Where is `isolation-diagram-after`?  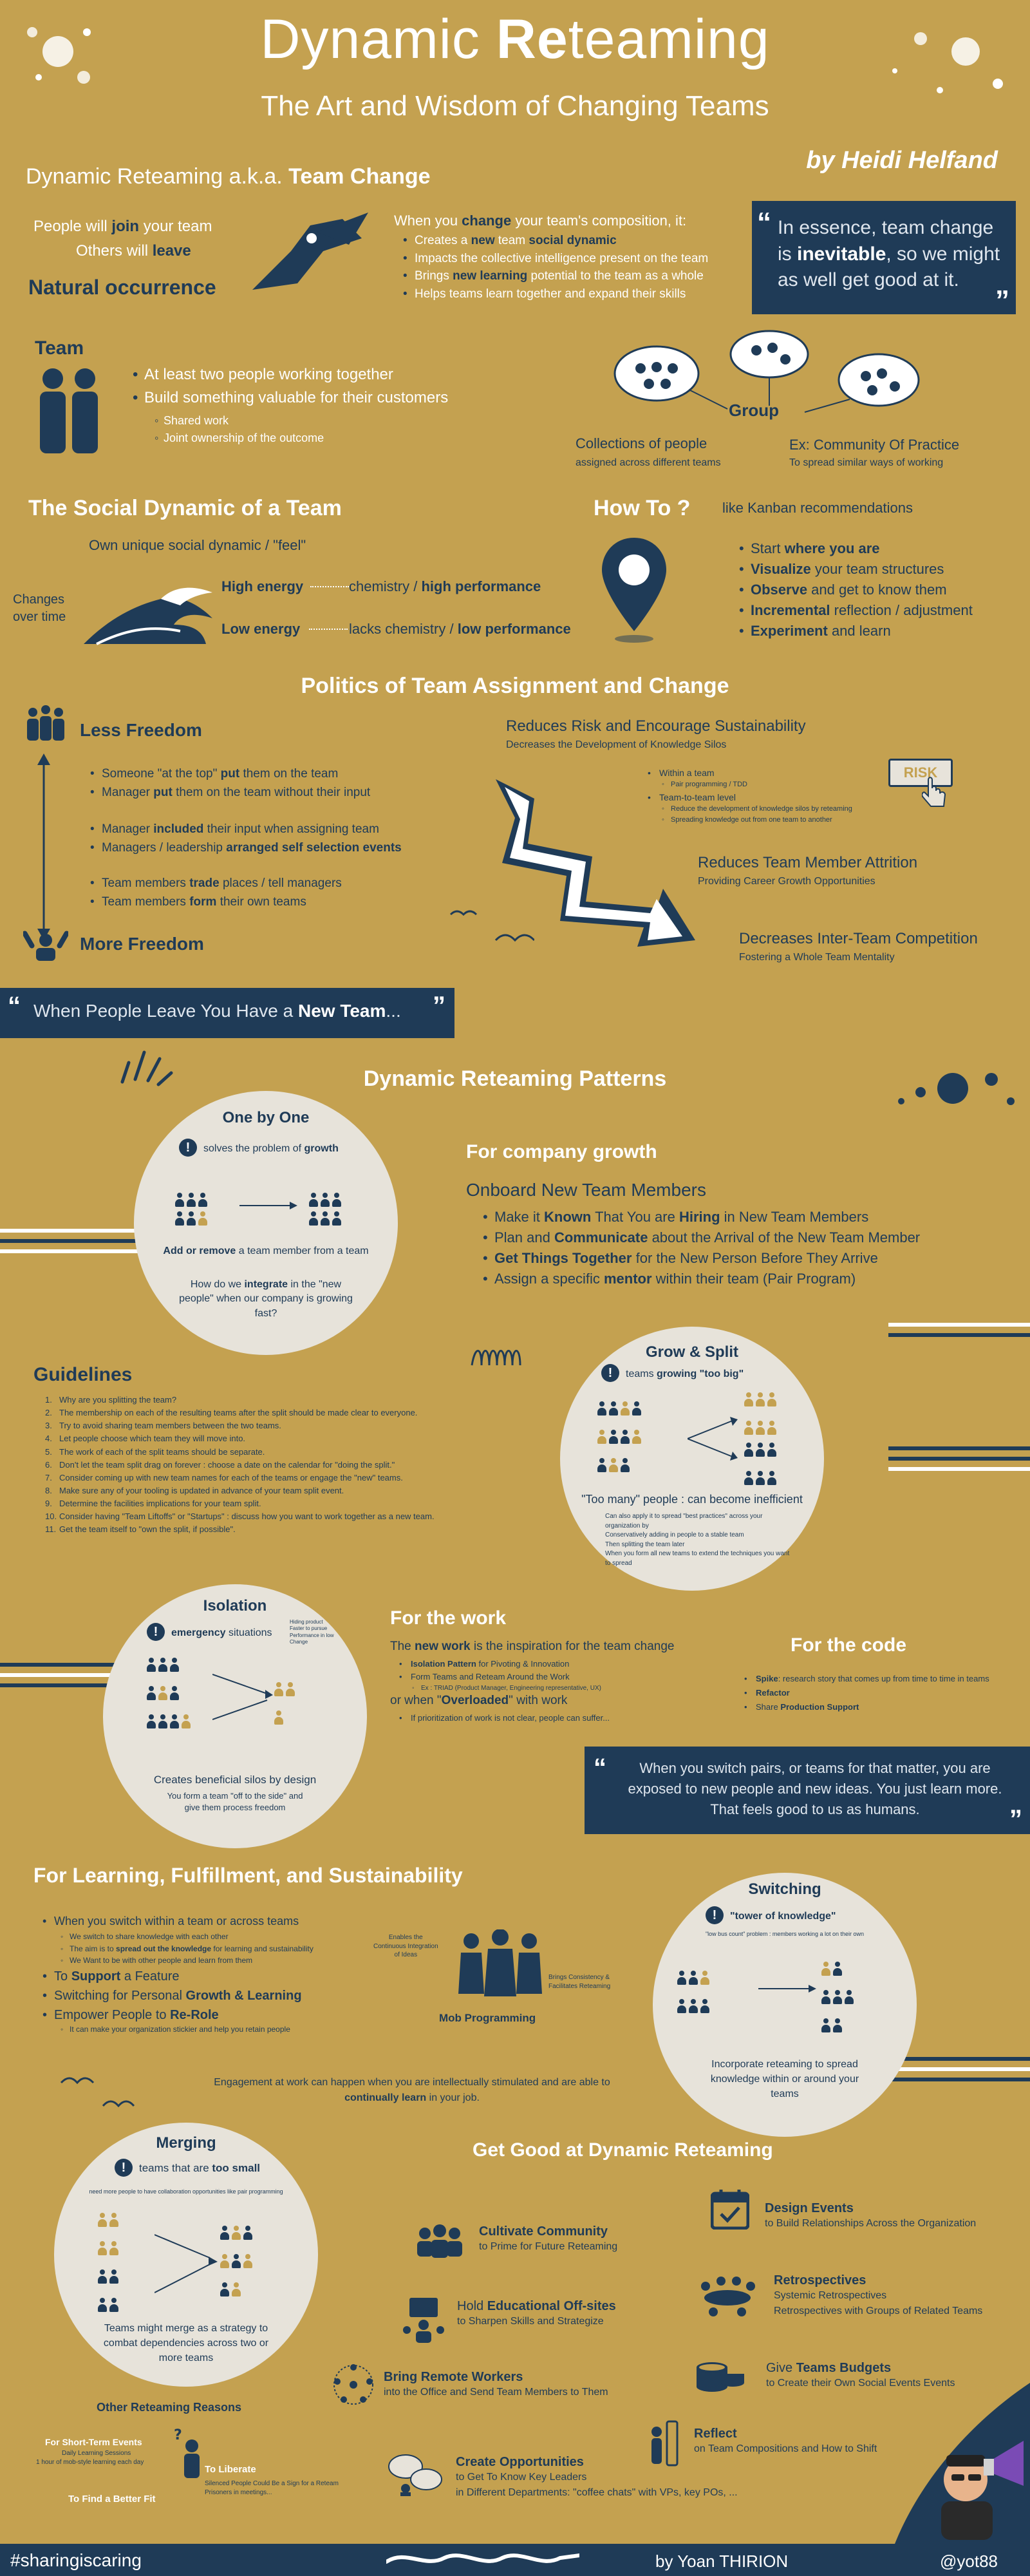 isolation-diagram-after is located at coordinates (299, 1705).